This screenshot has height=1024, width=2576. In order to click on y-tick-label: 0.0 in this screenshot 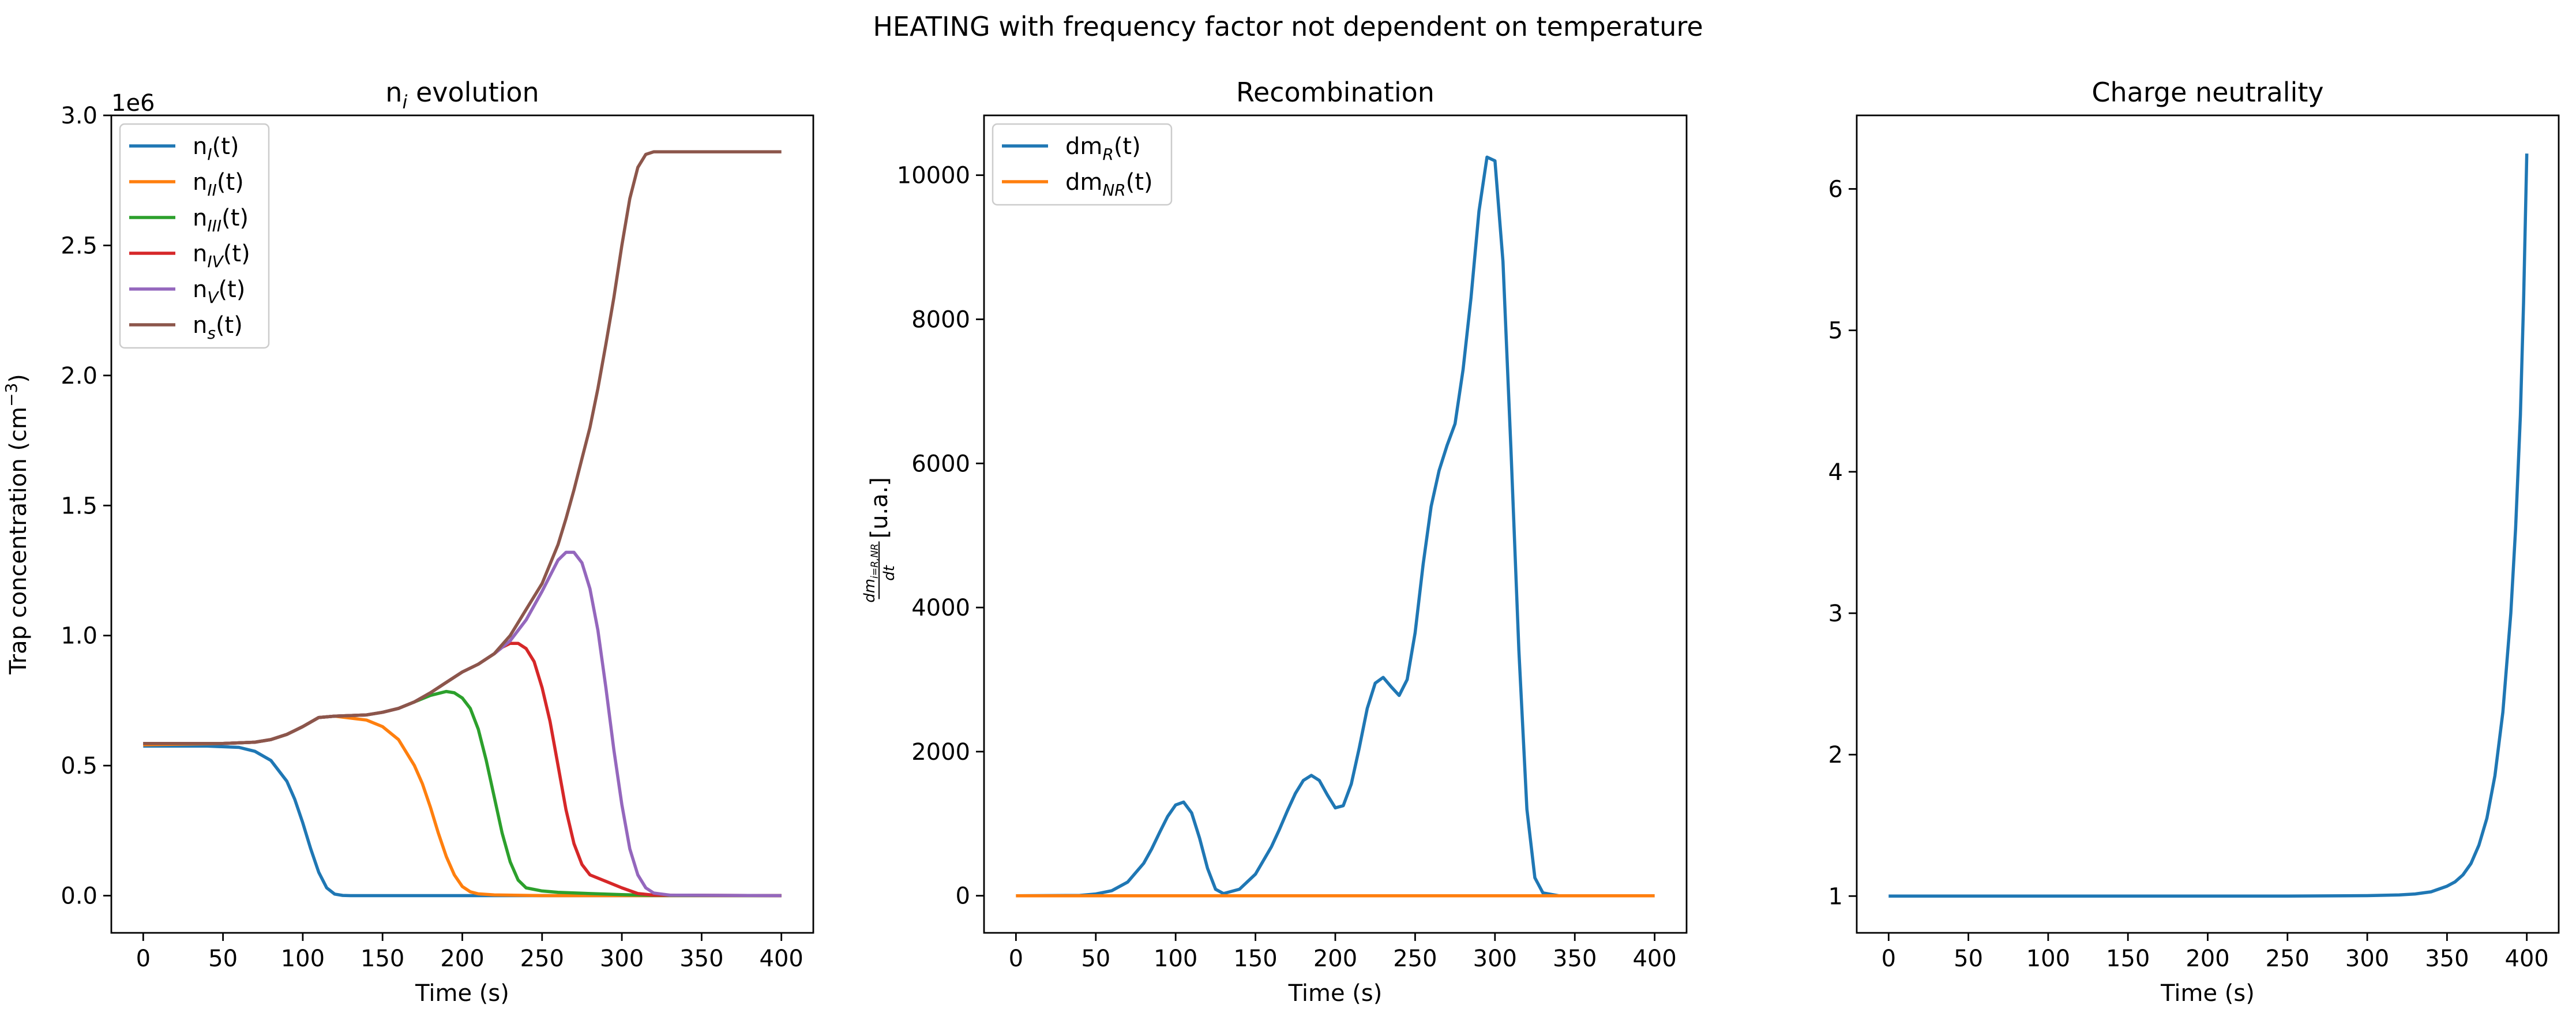, I will do `click(79, 896)`.